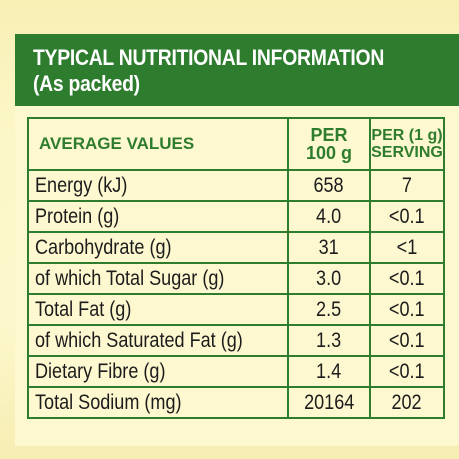 The width and height of the screenshot is (459, 459). What do you see at coordinates (103, 247) in the screenshot?
I see `row-label: Carbohydrate (g)` at bounding box center [103, 247].